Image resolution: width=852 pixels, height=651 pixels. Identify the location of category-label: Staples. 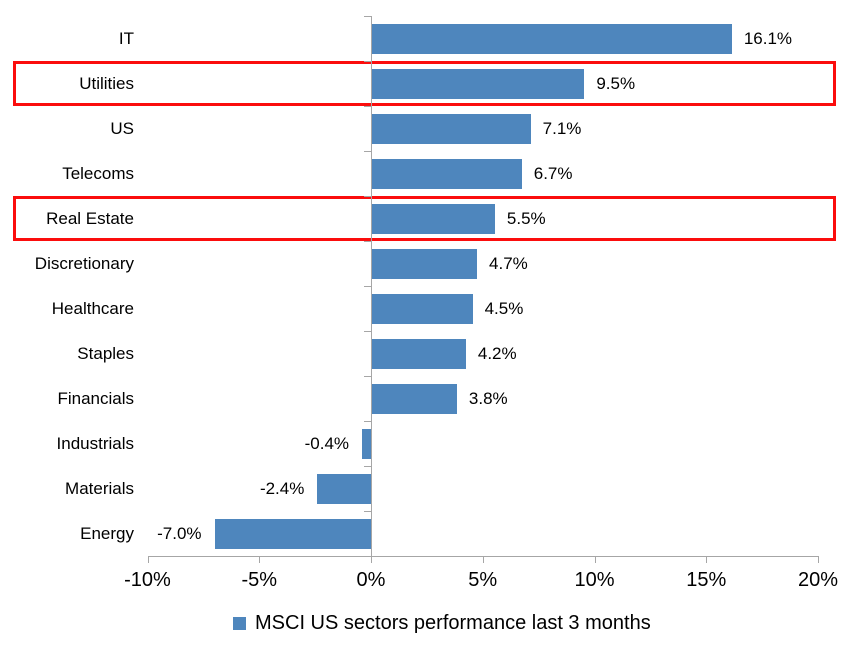
(105, 353).